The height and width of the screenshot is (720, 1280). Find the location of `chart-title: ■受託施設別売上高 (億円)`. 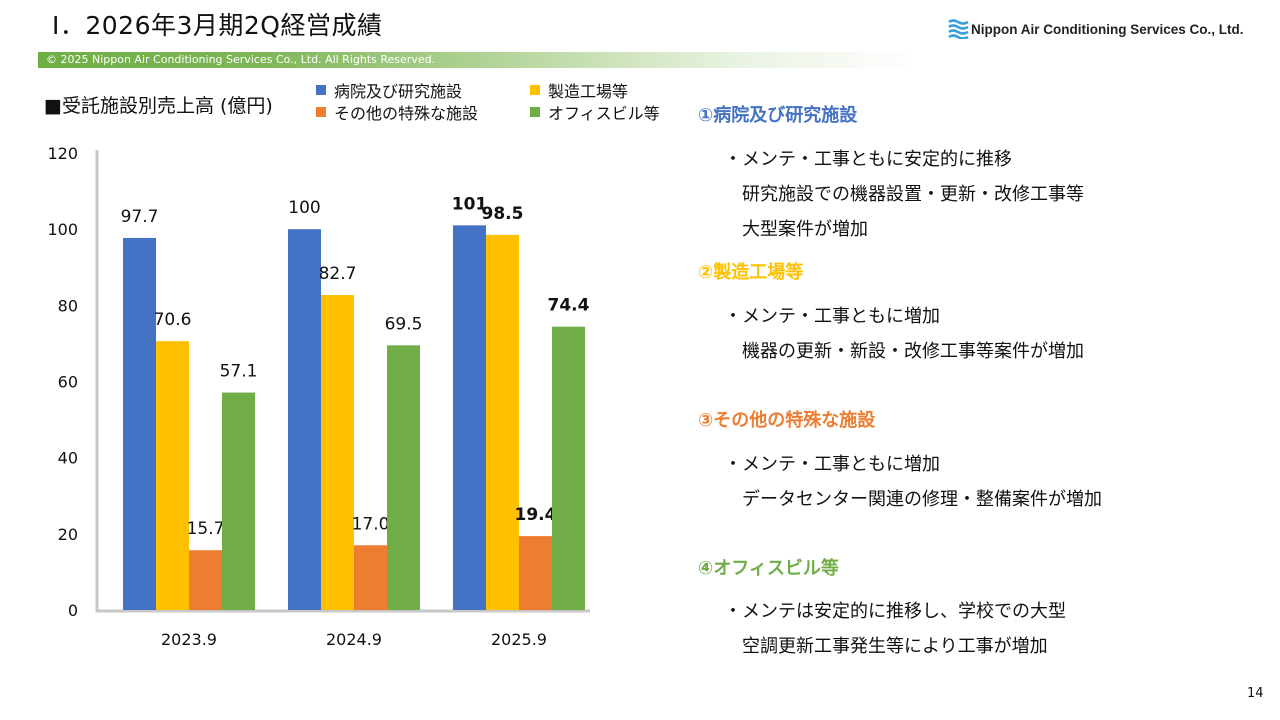

chart-title: ■受託施設別売上高 (億円) is located at coordinates (158, 106).